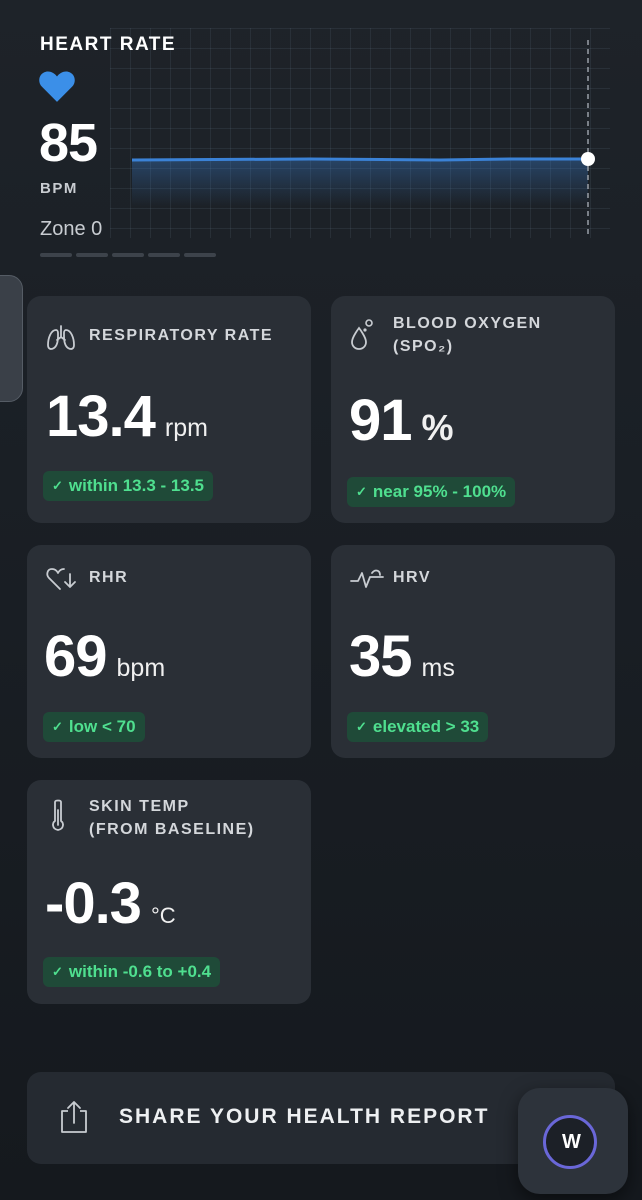 This screenshot has height=1200, width=642. I want to click on hrv-card: HRV 35 ms ✓ elevated > 33, so click(473, 651).